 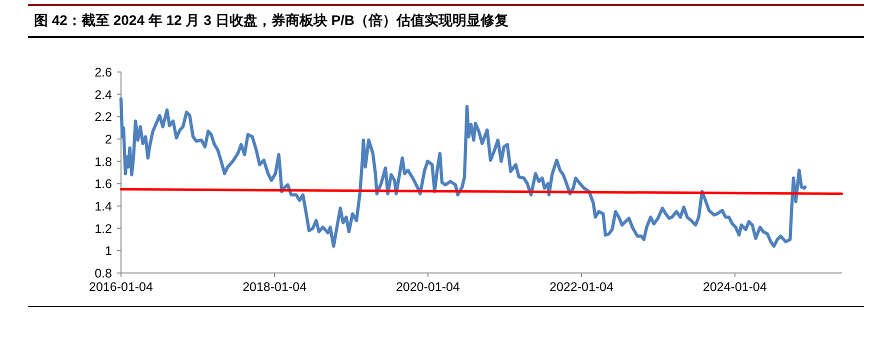 What do you see at coordinates (428, 287) in the screenshot?
I see `x-tick-label: 2020-01-04` at bounding box center [428, 287].